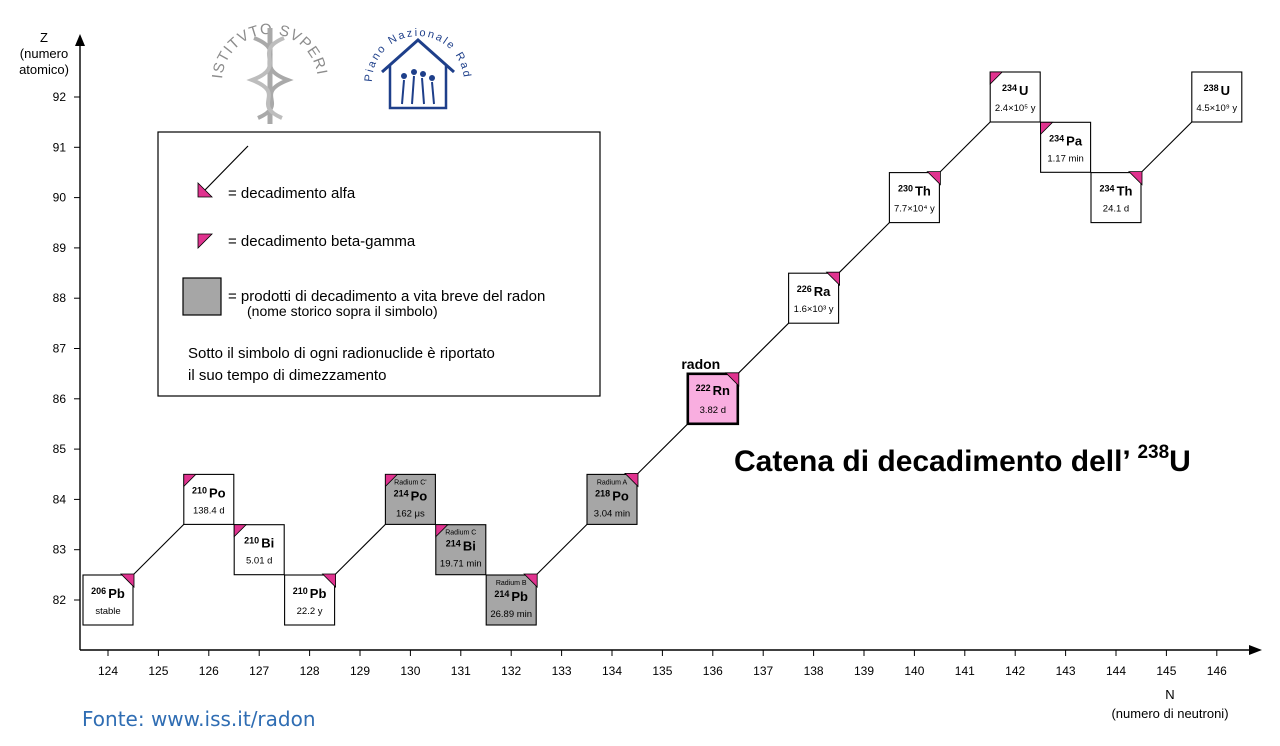 The image size is (1280, 746). I want to click on legend-beta-marker-icon, so click(205, 241).